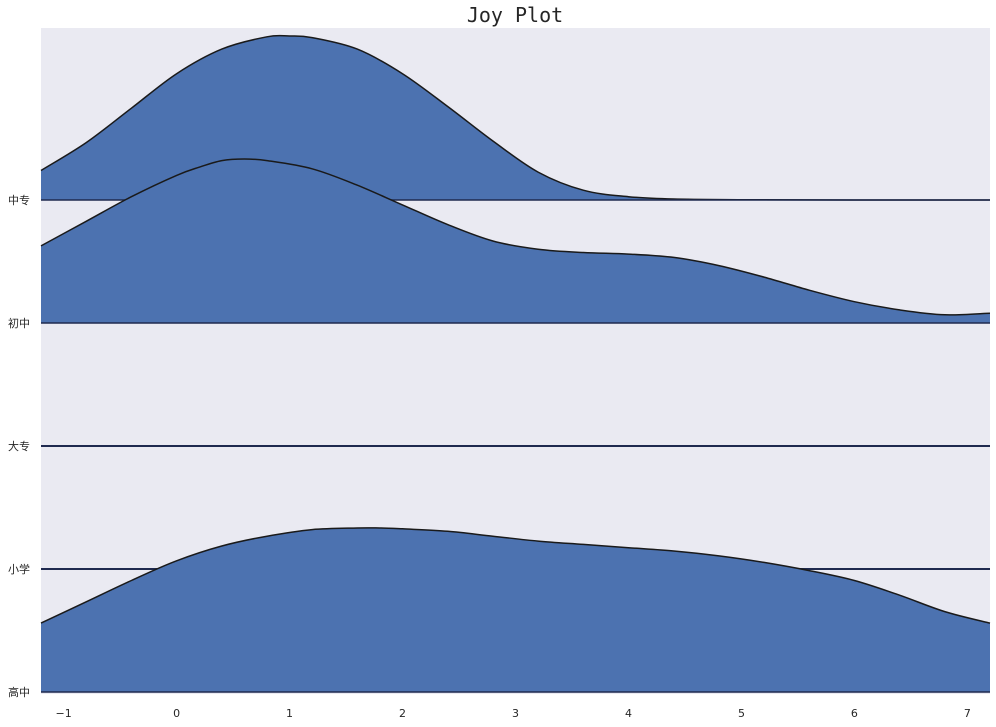 The image size is (996, 727). What do you see at coordinates (176, 713) in the screenshot?
I see `x-tick-label: 0` at bounding box center [176, 713].